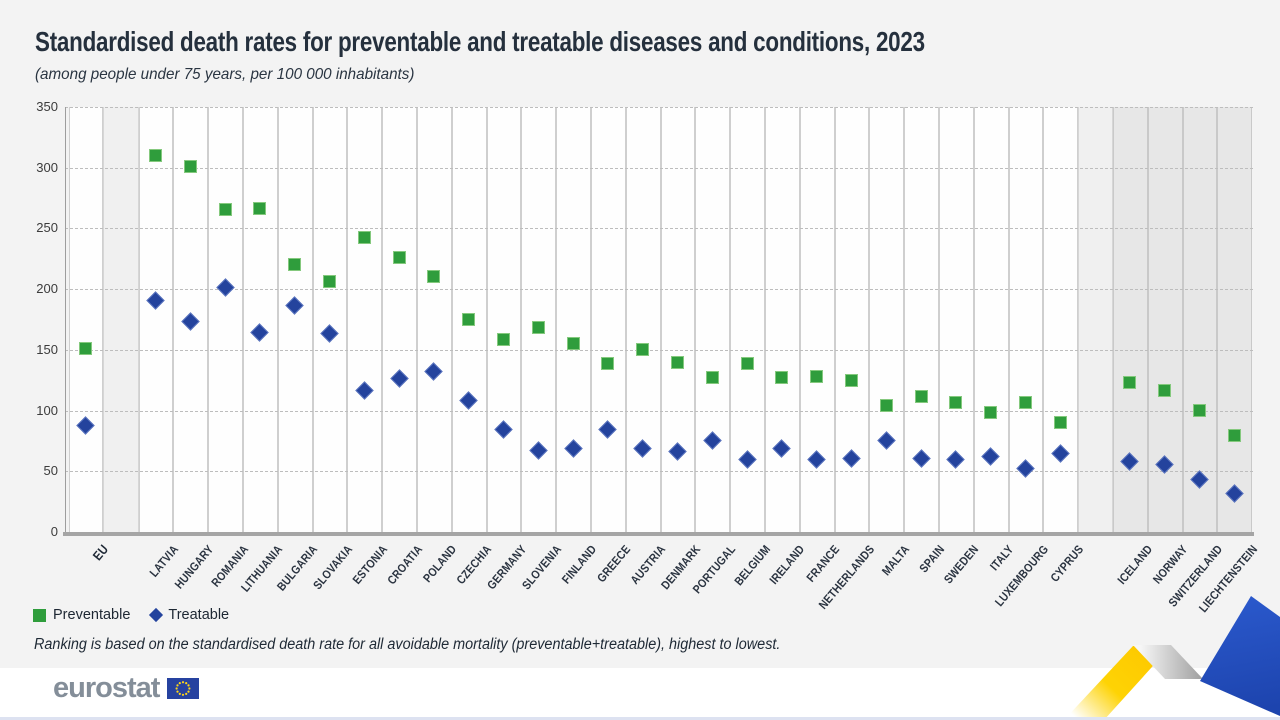  What do you see at coordinates (782, 319) in the screenshot?
I see `column-band-ireland` at bounding box center [782, 319].